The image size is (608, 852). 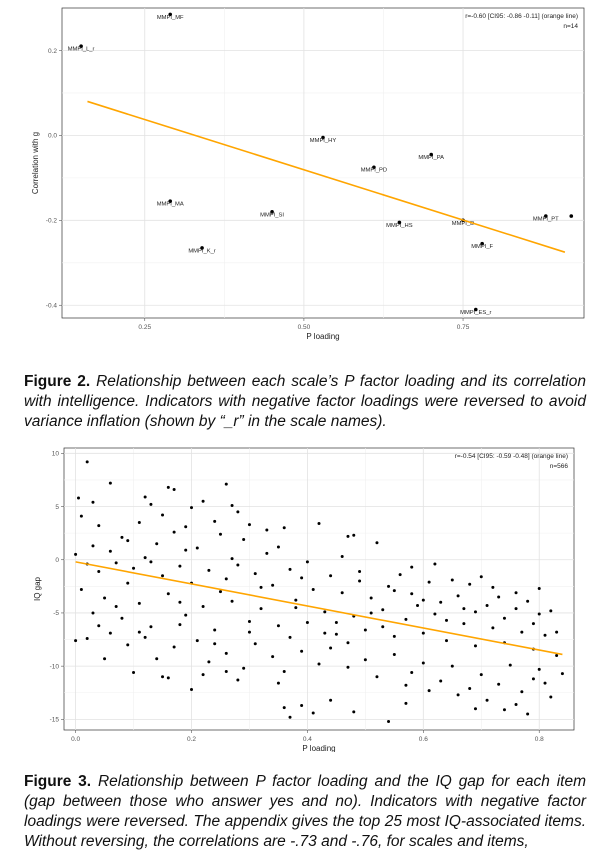 I want to click on point-label: MMPI_ES_r, so click(x=475, y=313).